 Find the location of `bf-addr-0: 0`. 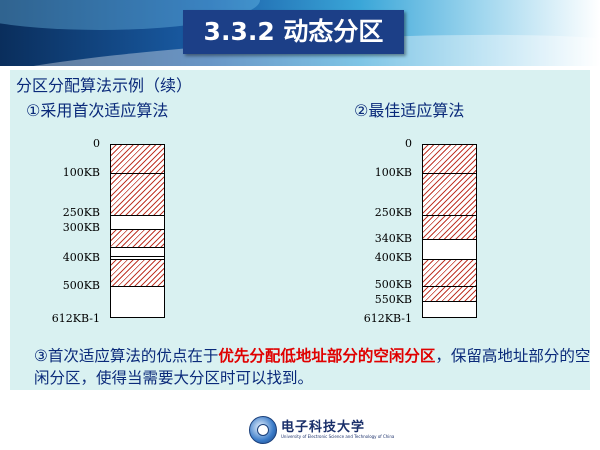

bf-addr-0: 0 is located at coordinates (408, 143).